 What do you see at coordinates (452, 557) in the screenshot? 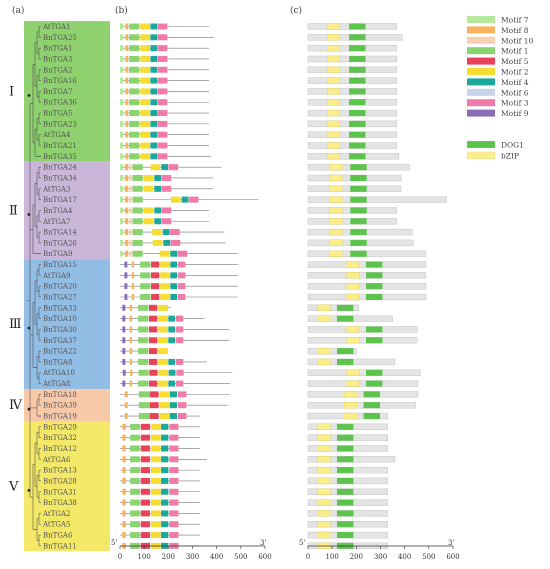
I see `axis-tick-label: 600` at bounding box center [452, 557].